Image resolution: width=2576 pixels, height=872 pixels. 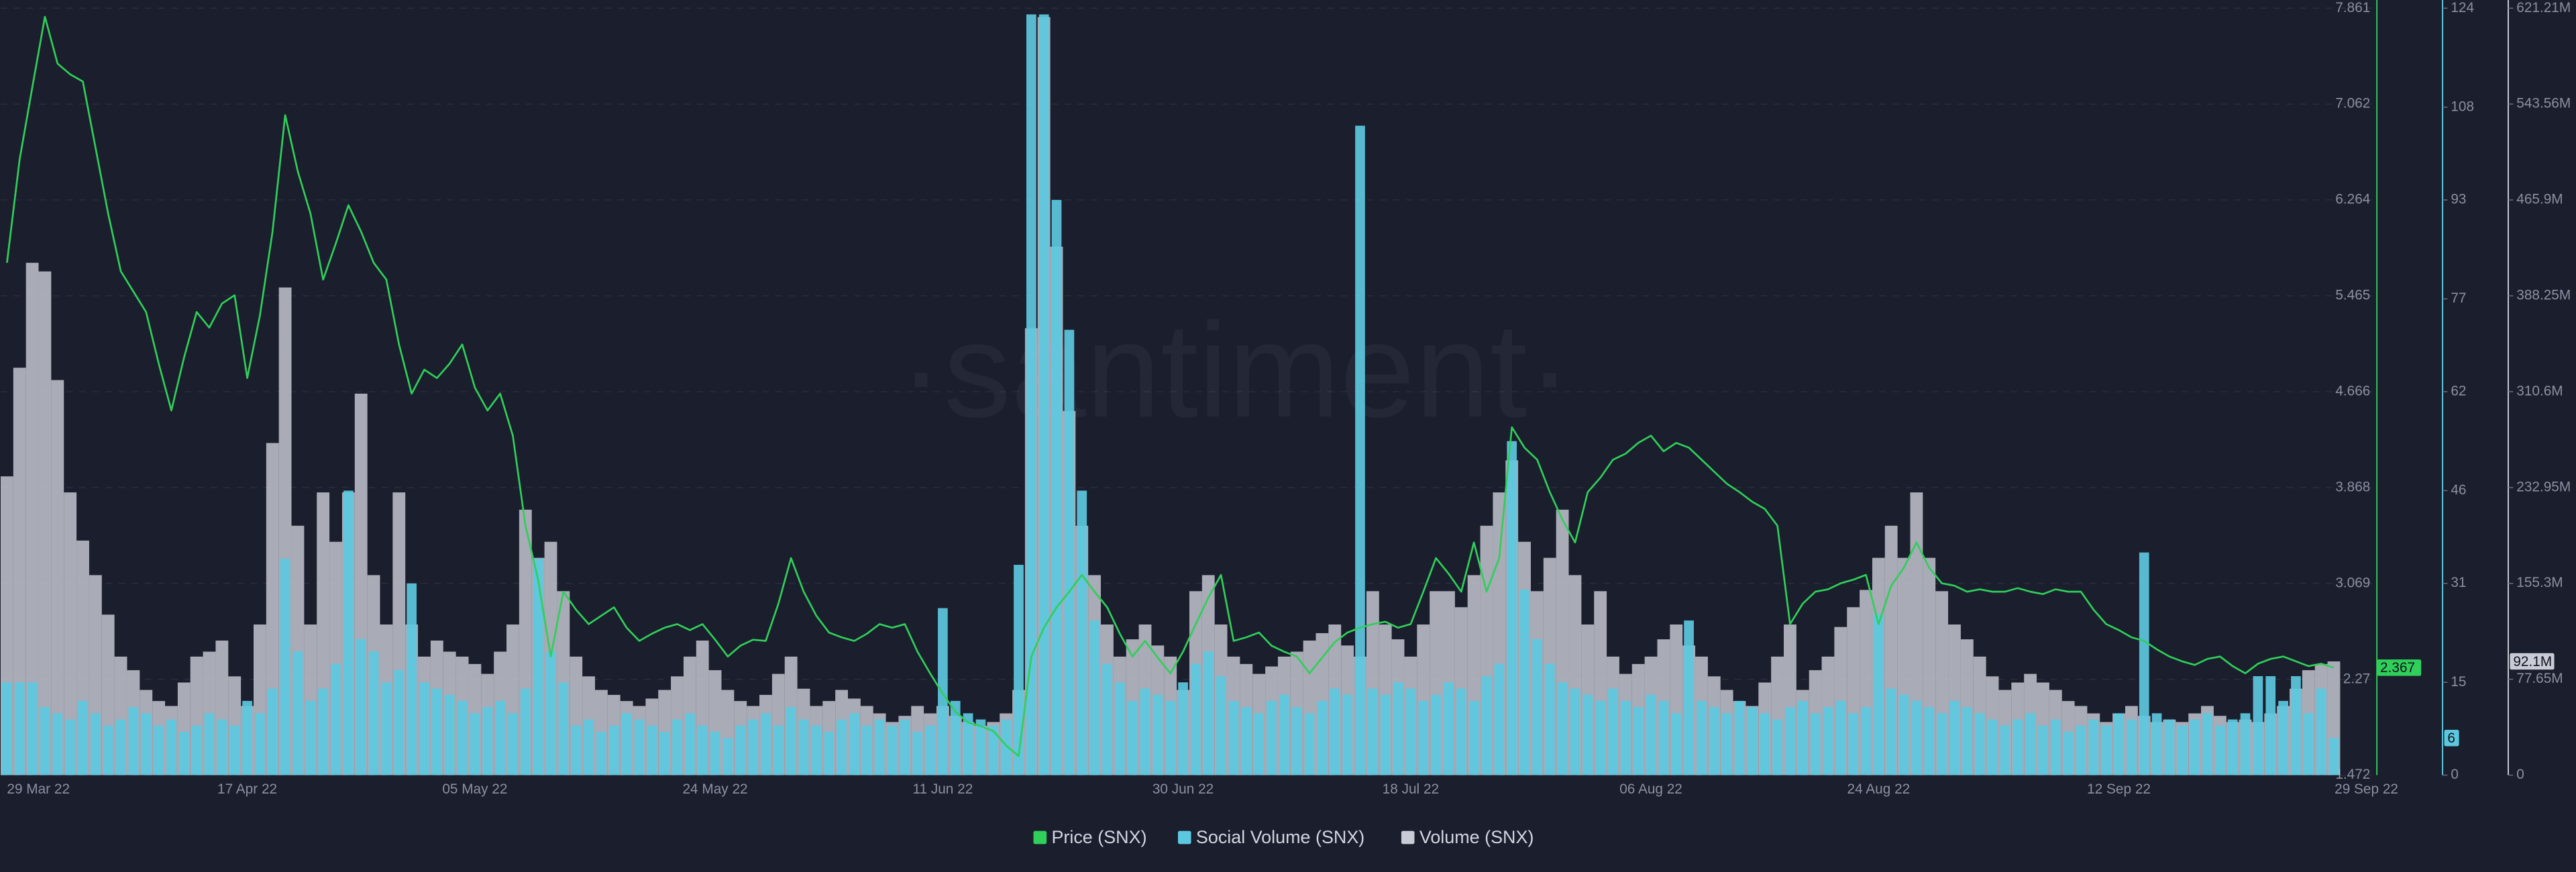 I want to click on last-value-badge, so click(x=2532, y=662).